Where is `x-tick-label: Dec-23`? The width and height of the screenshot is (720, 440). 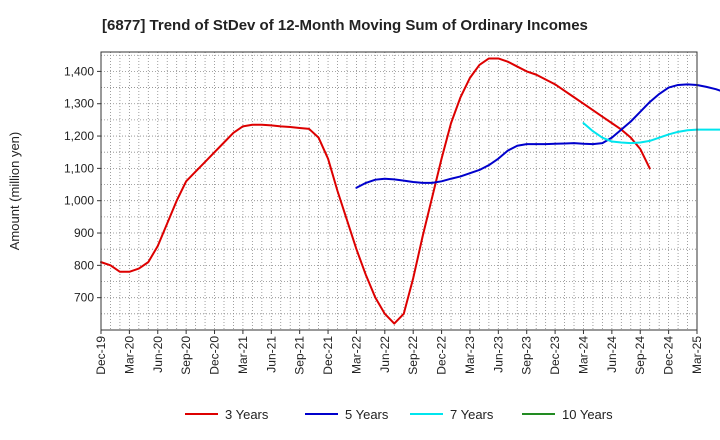
x-tick-label: Dec-23 is located at coordinates (555, 355).